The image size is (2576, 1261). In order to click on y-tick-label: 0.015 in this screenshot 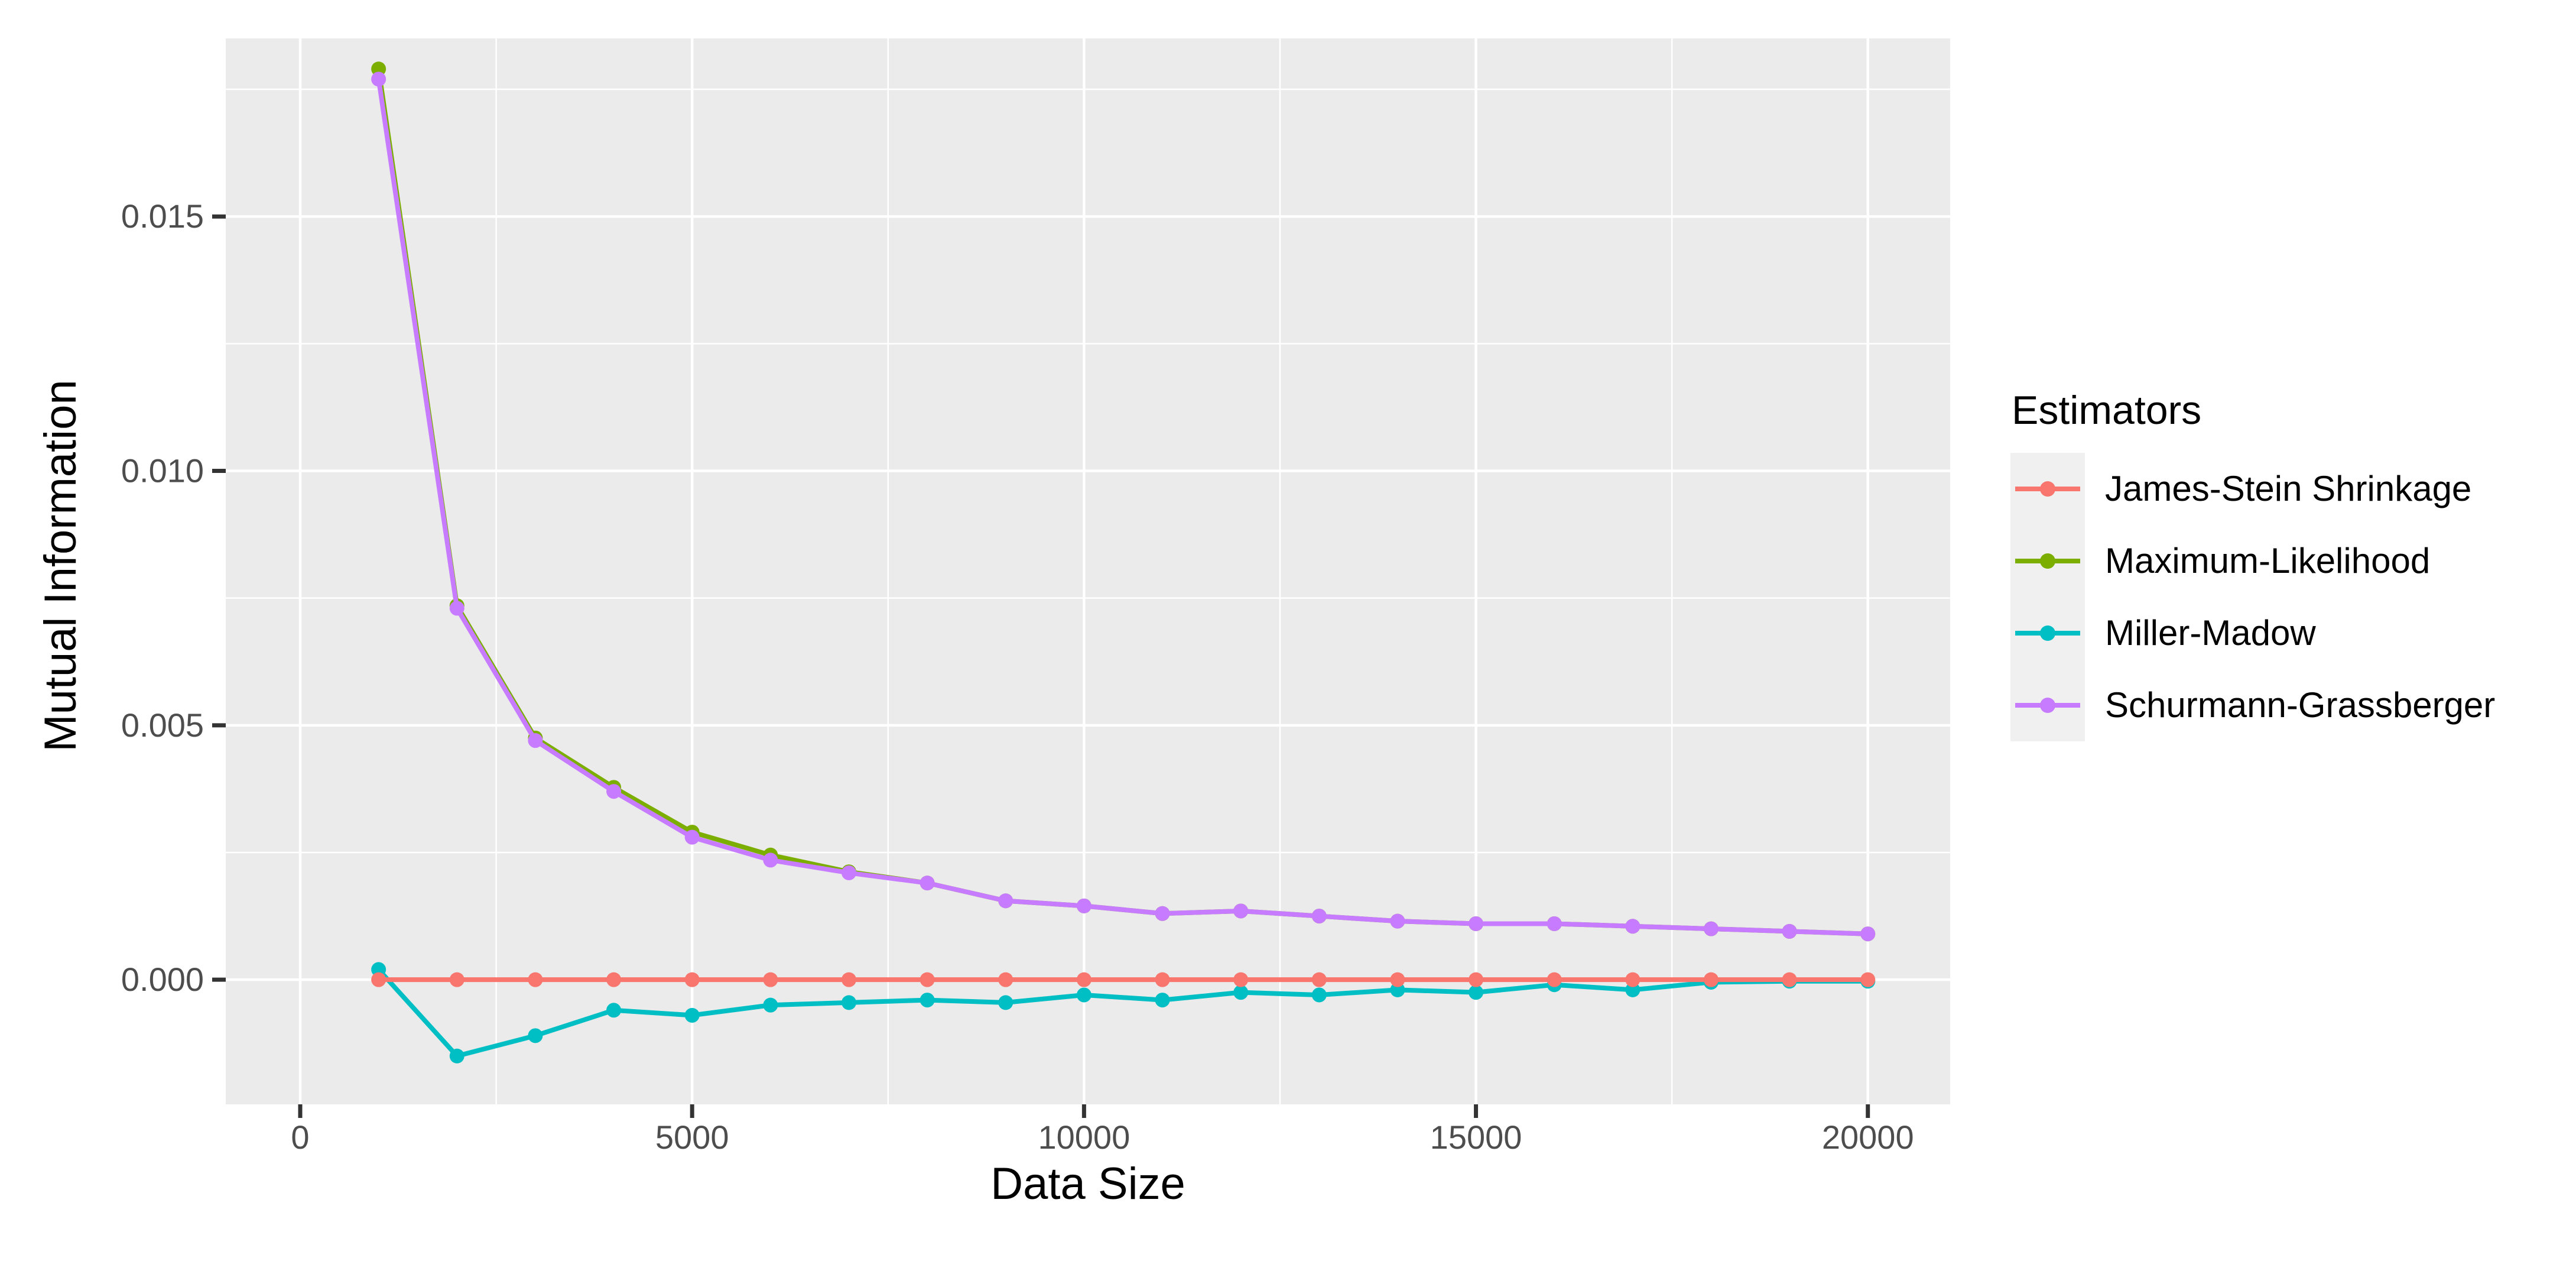, I will do `click(162, 216)`.